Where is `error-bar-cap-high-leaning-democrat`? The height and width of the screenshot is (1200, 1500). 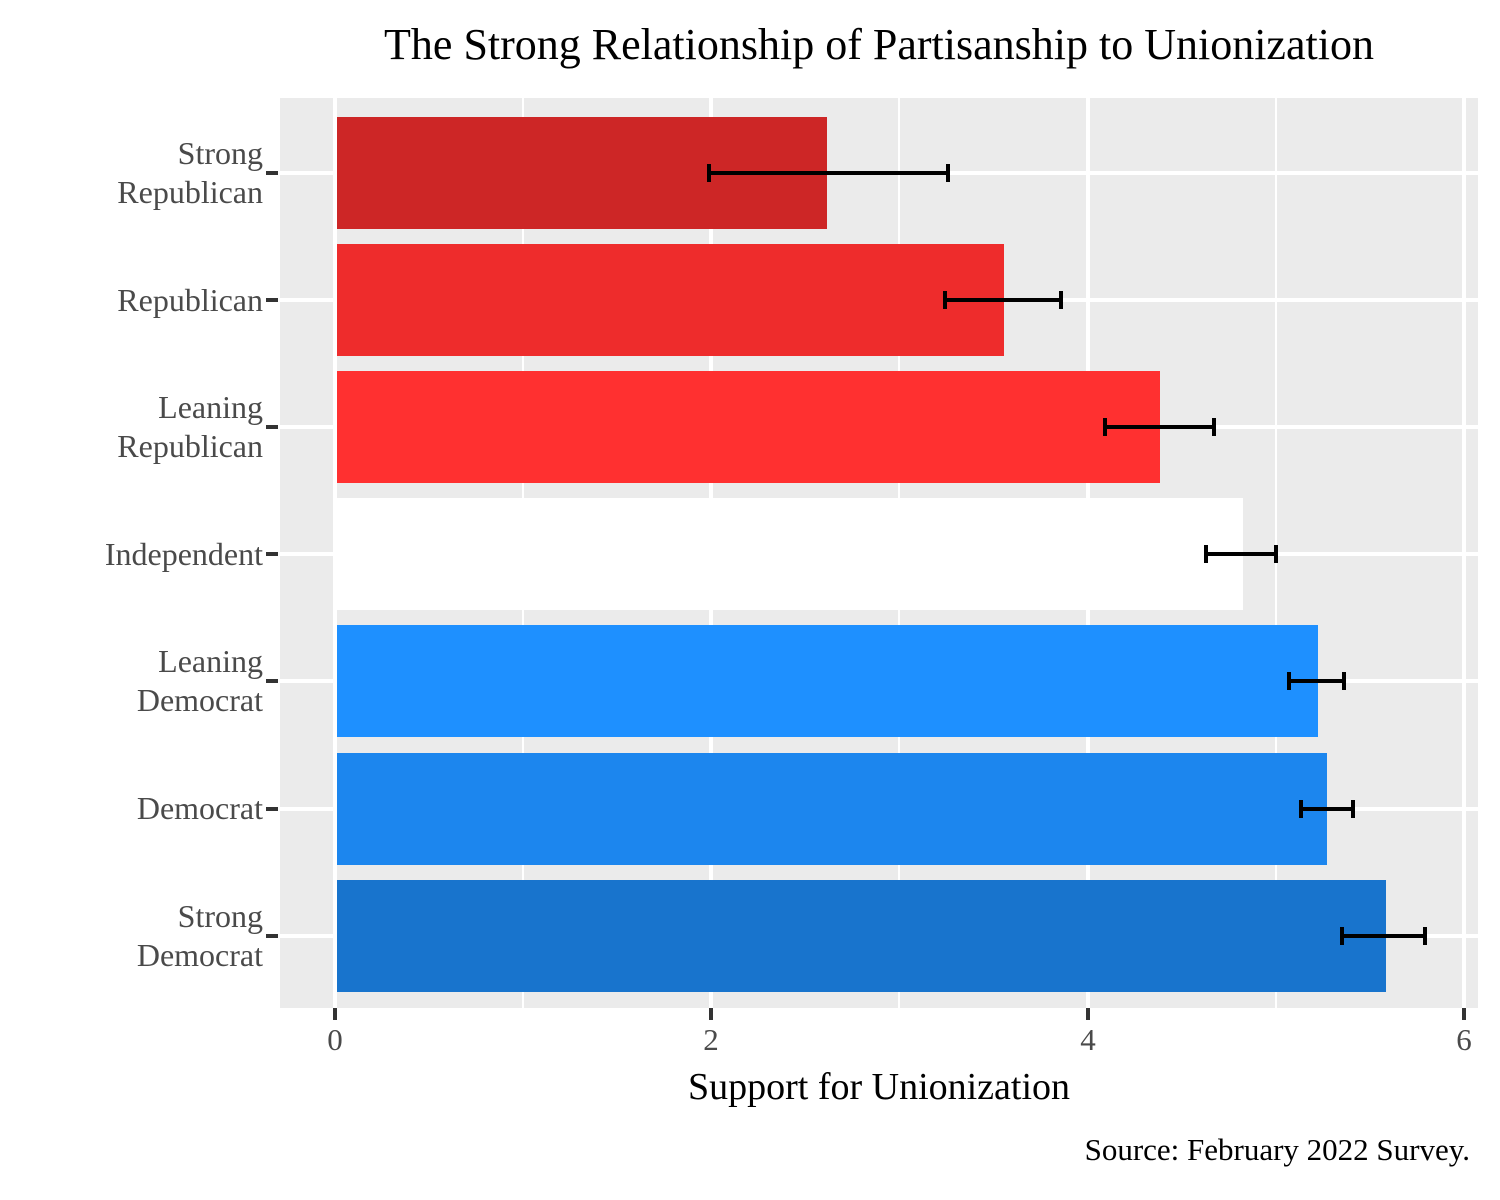
error-bar-cap-high-leaning-democrat is located at coordinates (1344, 681).